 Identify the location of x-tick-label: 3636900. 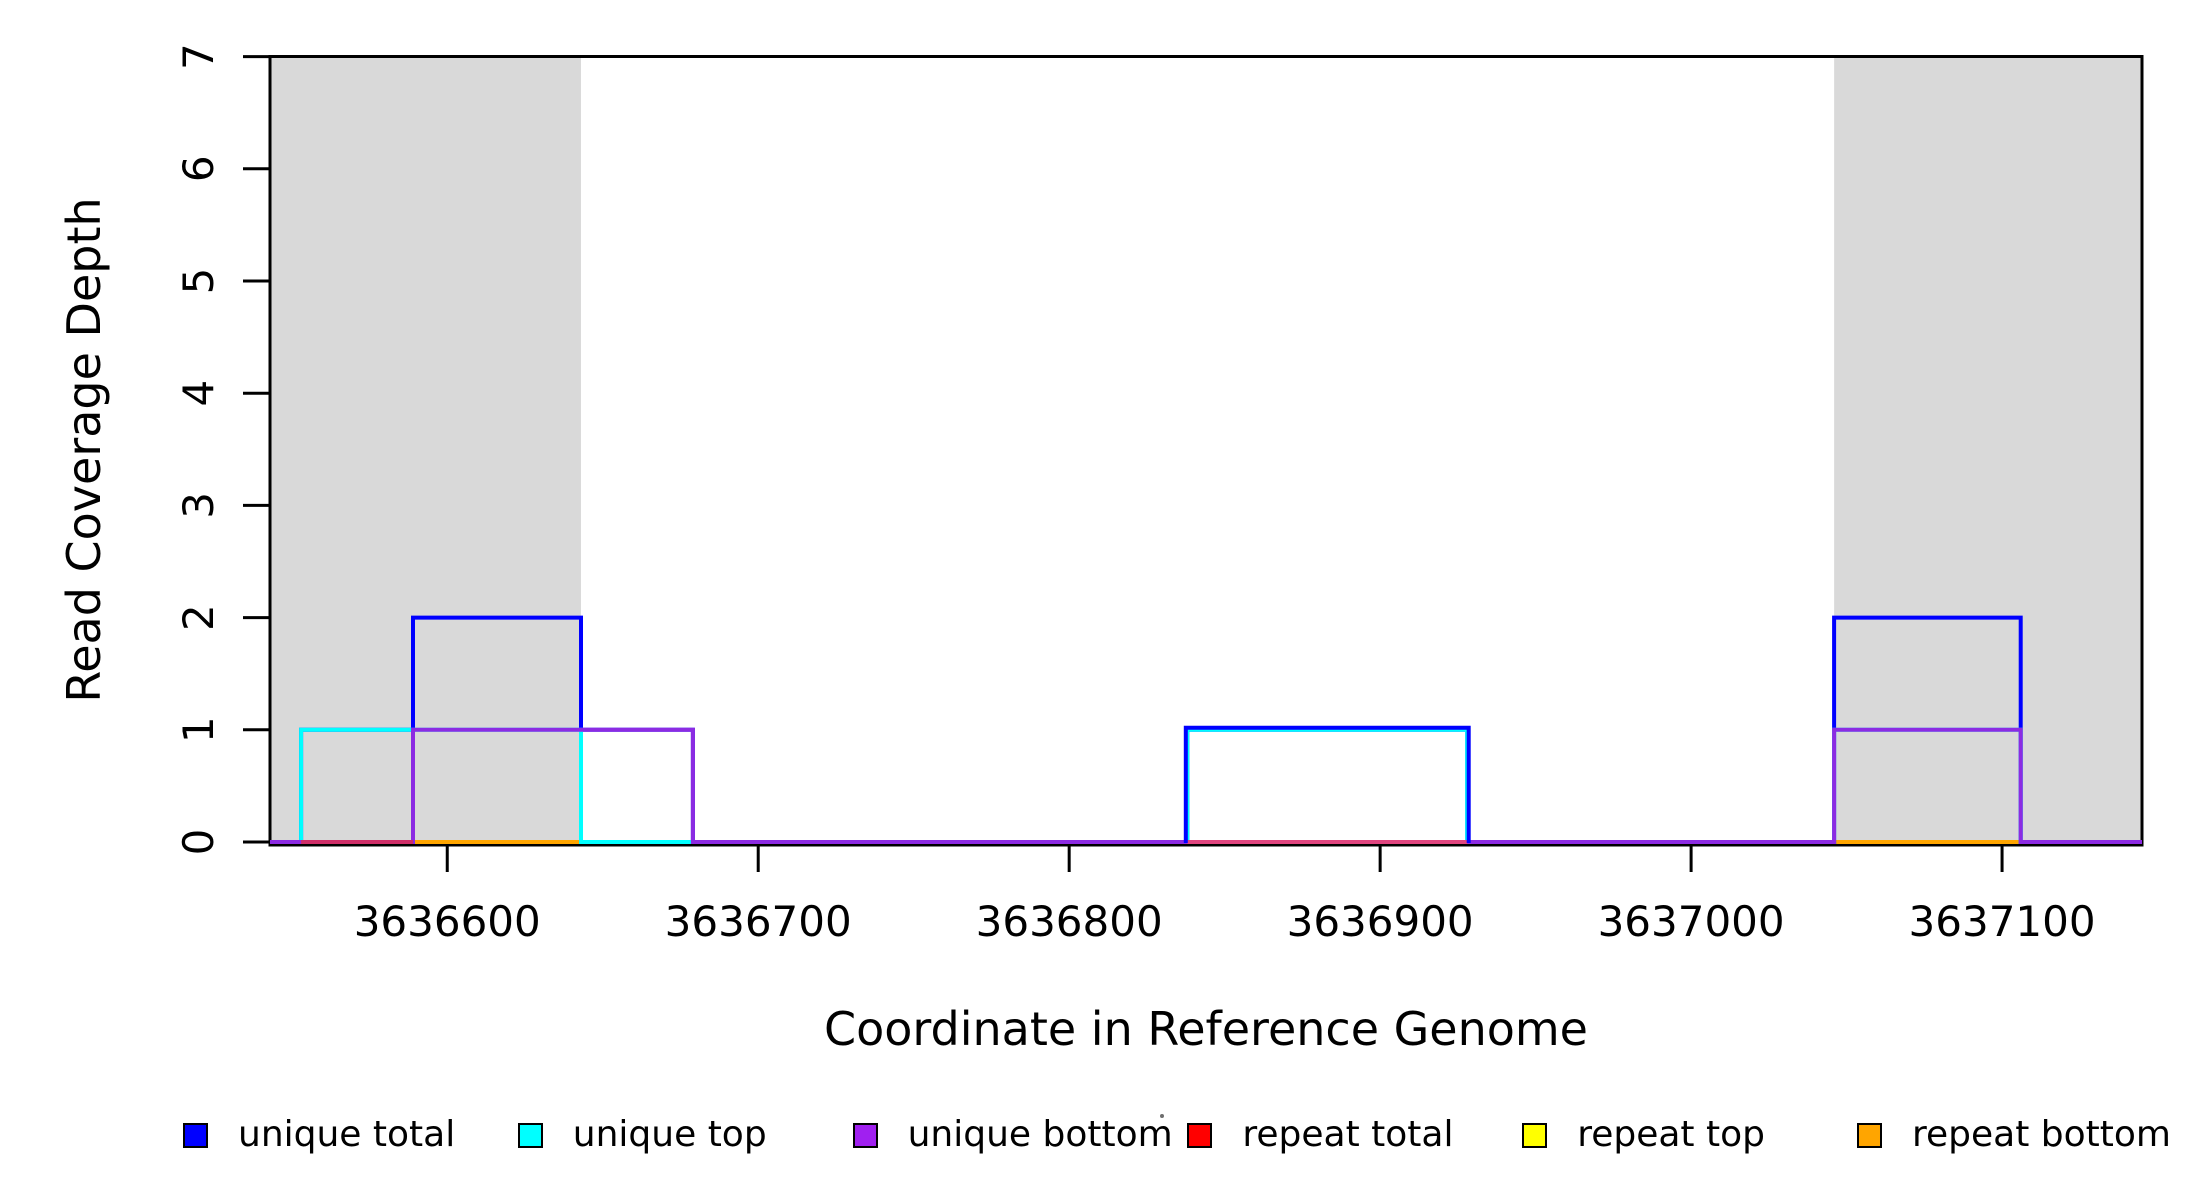
(1380, 921).